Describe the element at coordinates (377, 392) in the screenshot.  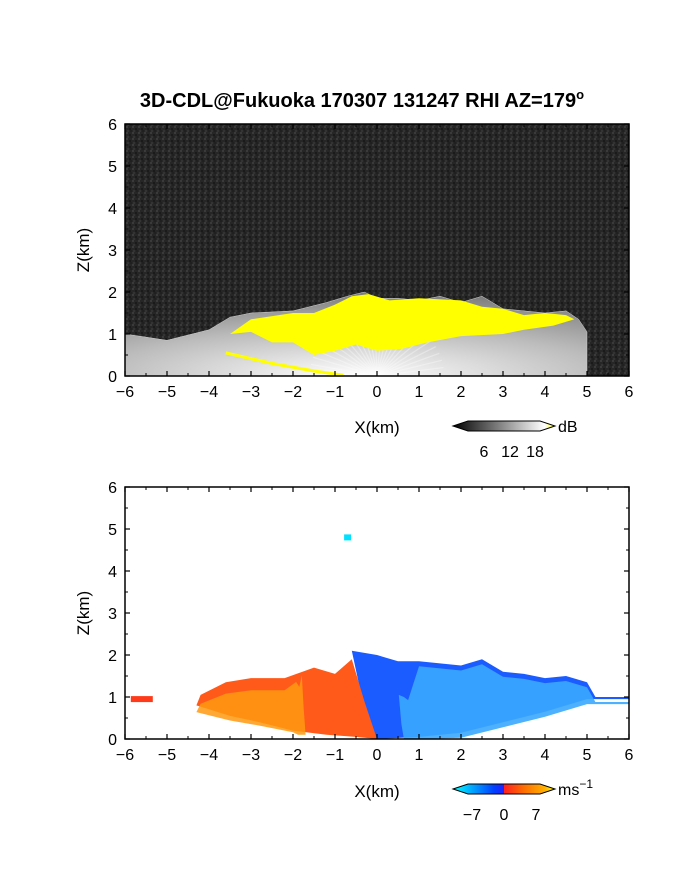
I see `snr-x-tick-label: 0` at that location.